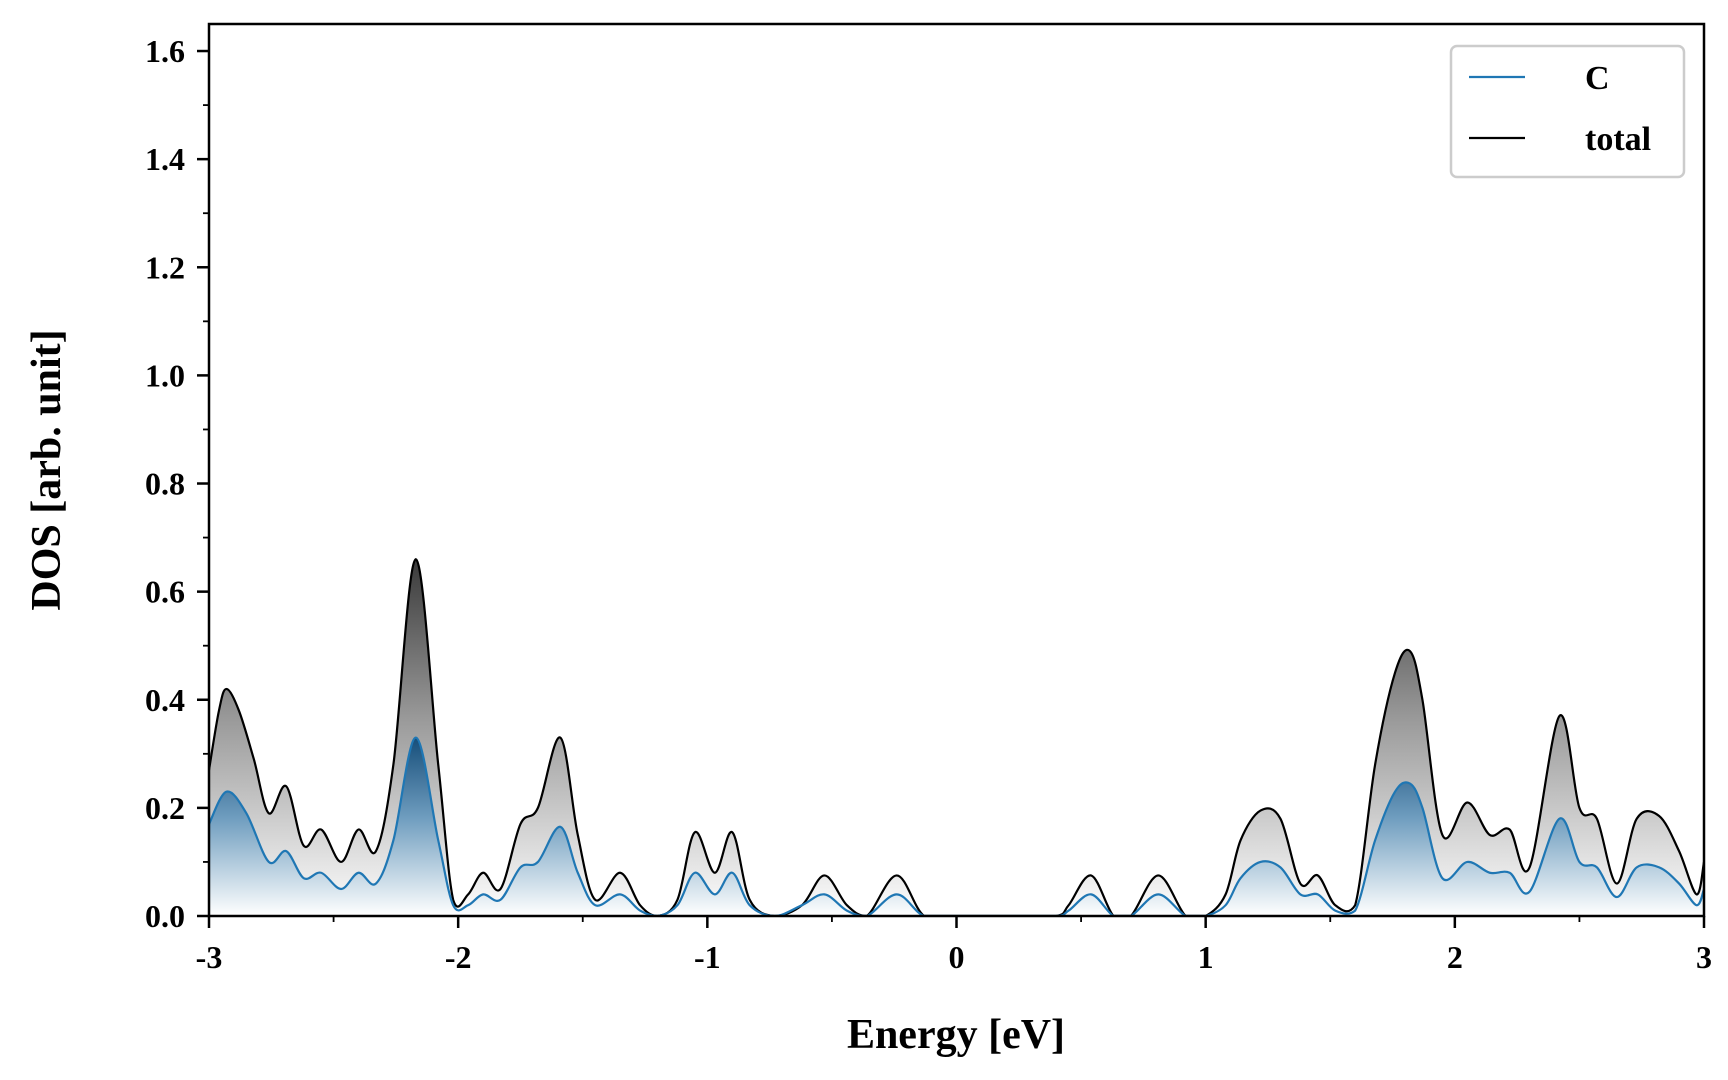 The height and width of the screenshot is (1080, 1728). I want to click on x-tick-label: 2, so click(1455, 957).